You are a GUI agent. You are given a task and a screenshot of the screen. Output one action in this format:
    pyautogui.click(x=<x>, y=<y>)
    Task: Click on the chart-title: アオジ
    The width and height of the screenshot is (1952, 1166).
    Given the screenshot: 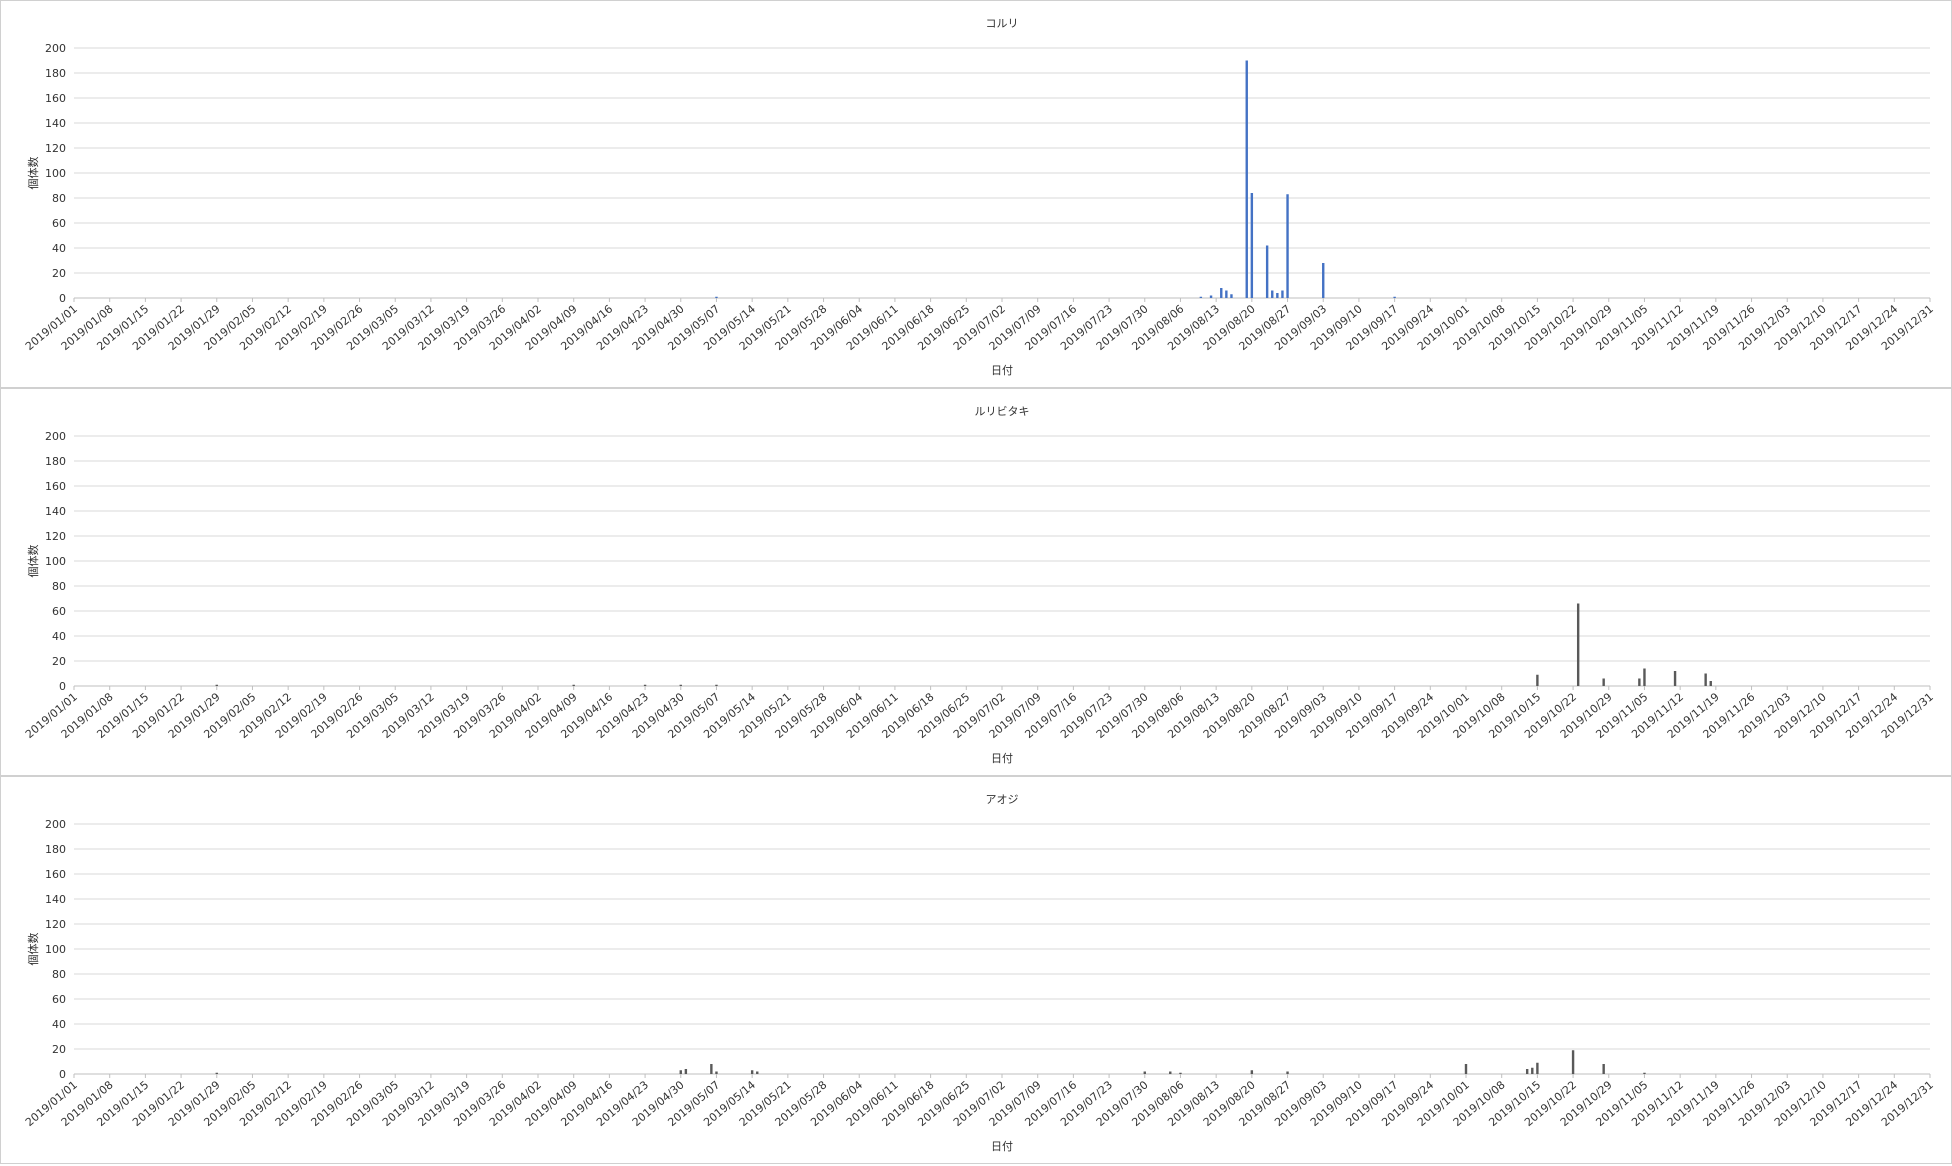 What is the action you would take?
    pyautogui.click(x=1002, y=799)
    